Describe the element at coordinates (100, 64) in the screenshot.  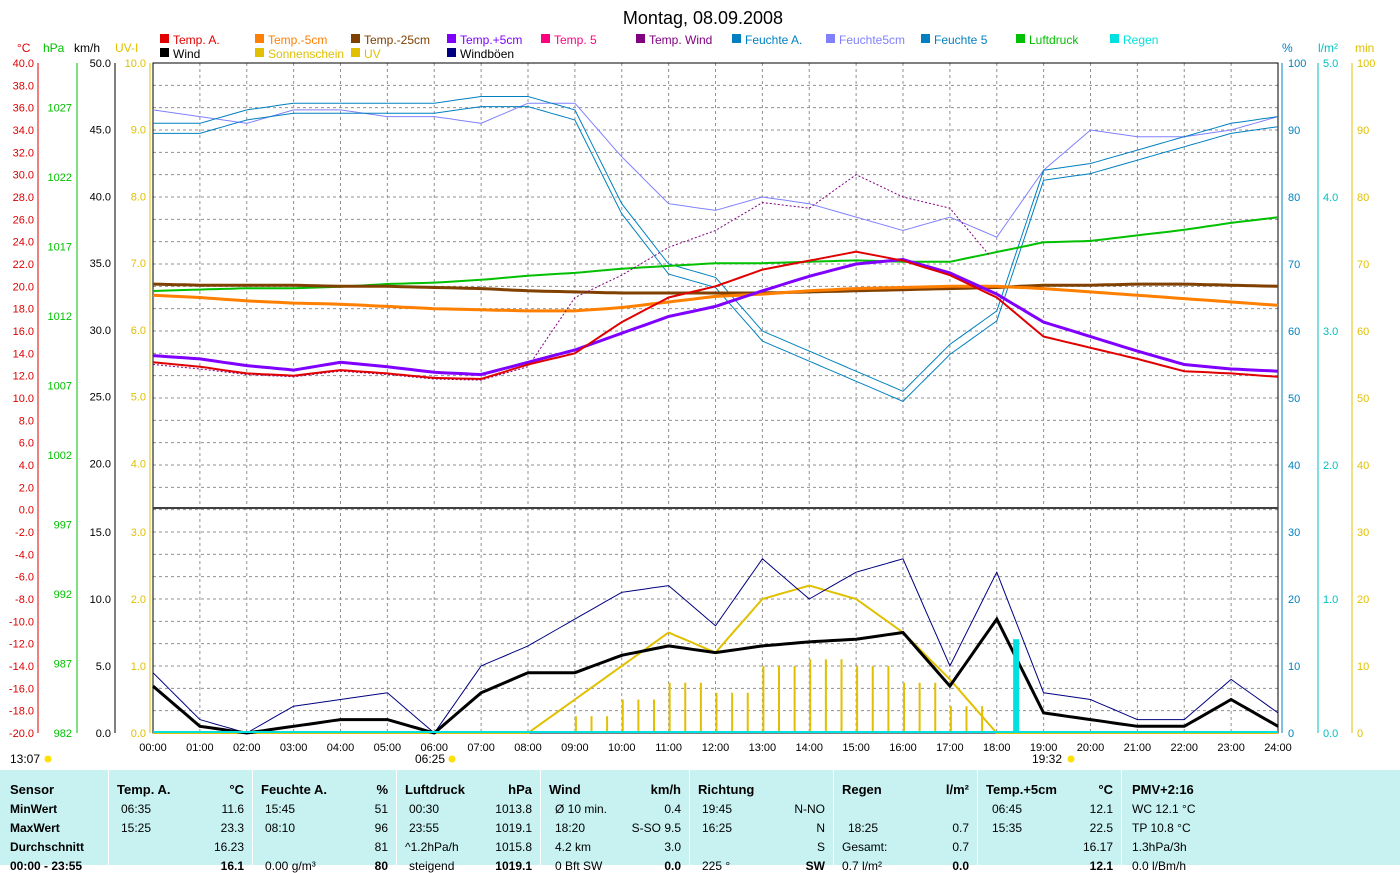
I see `tick-label-kmh: 50.0` at that location.